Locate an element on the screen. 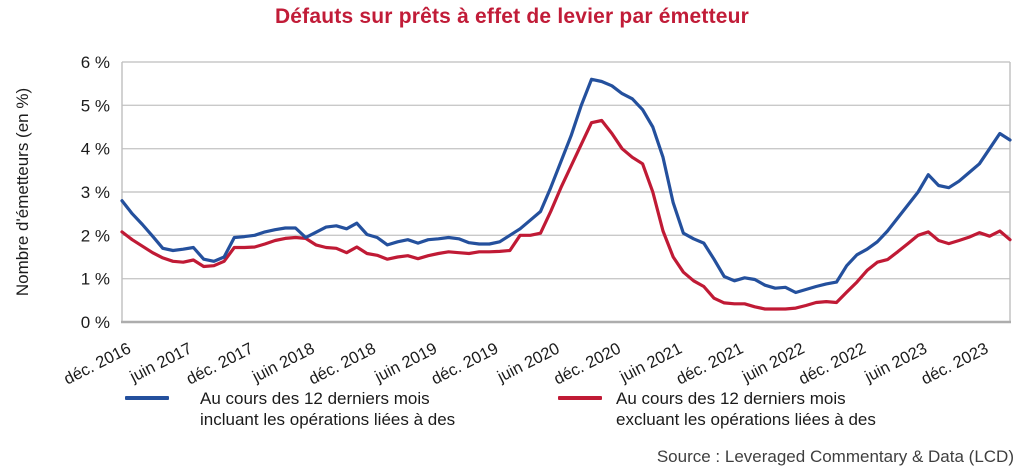 The image size is (1024, 472). legend-label-excluant-line2: excluant les opérations liées à des is located at coordinates (746, 419).